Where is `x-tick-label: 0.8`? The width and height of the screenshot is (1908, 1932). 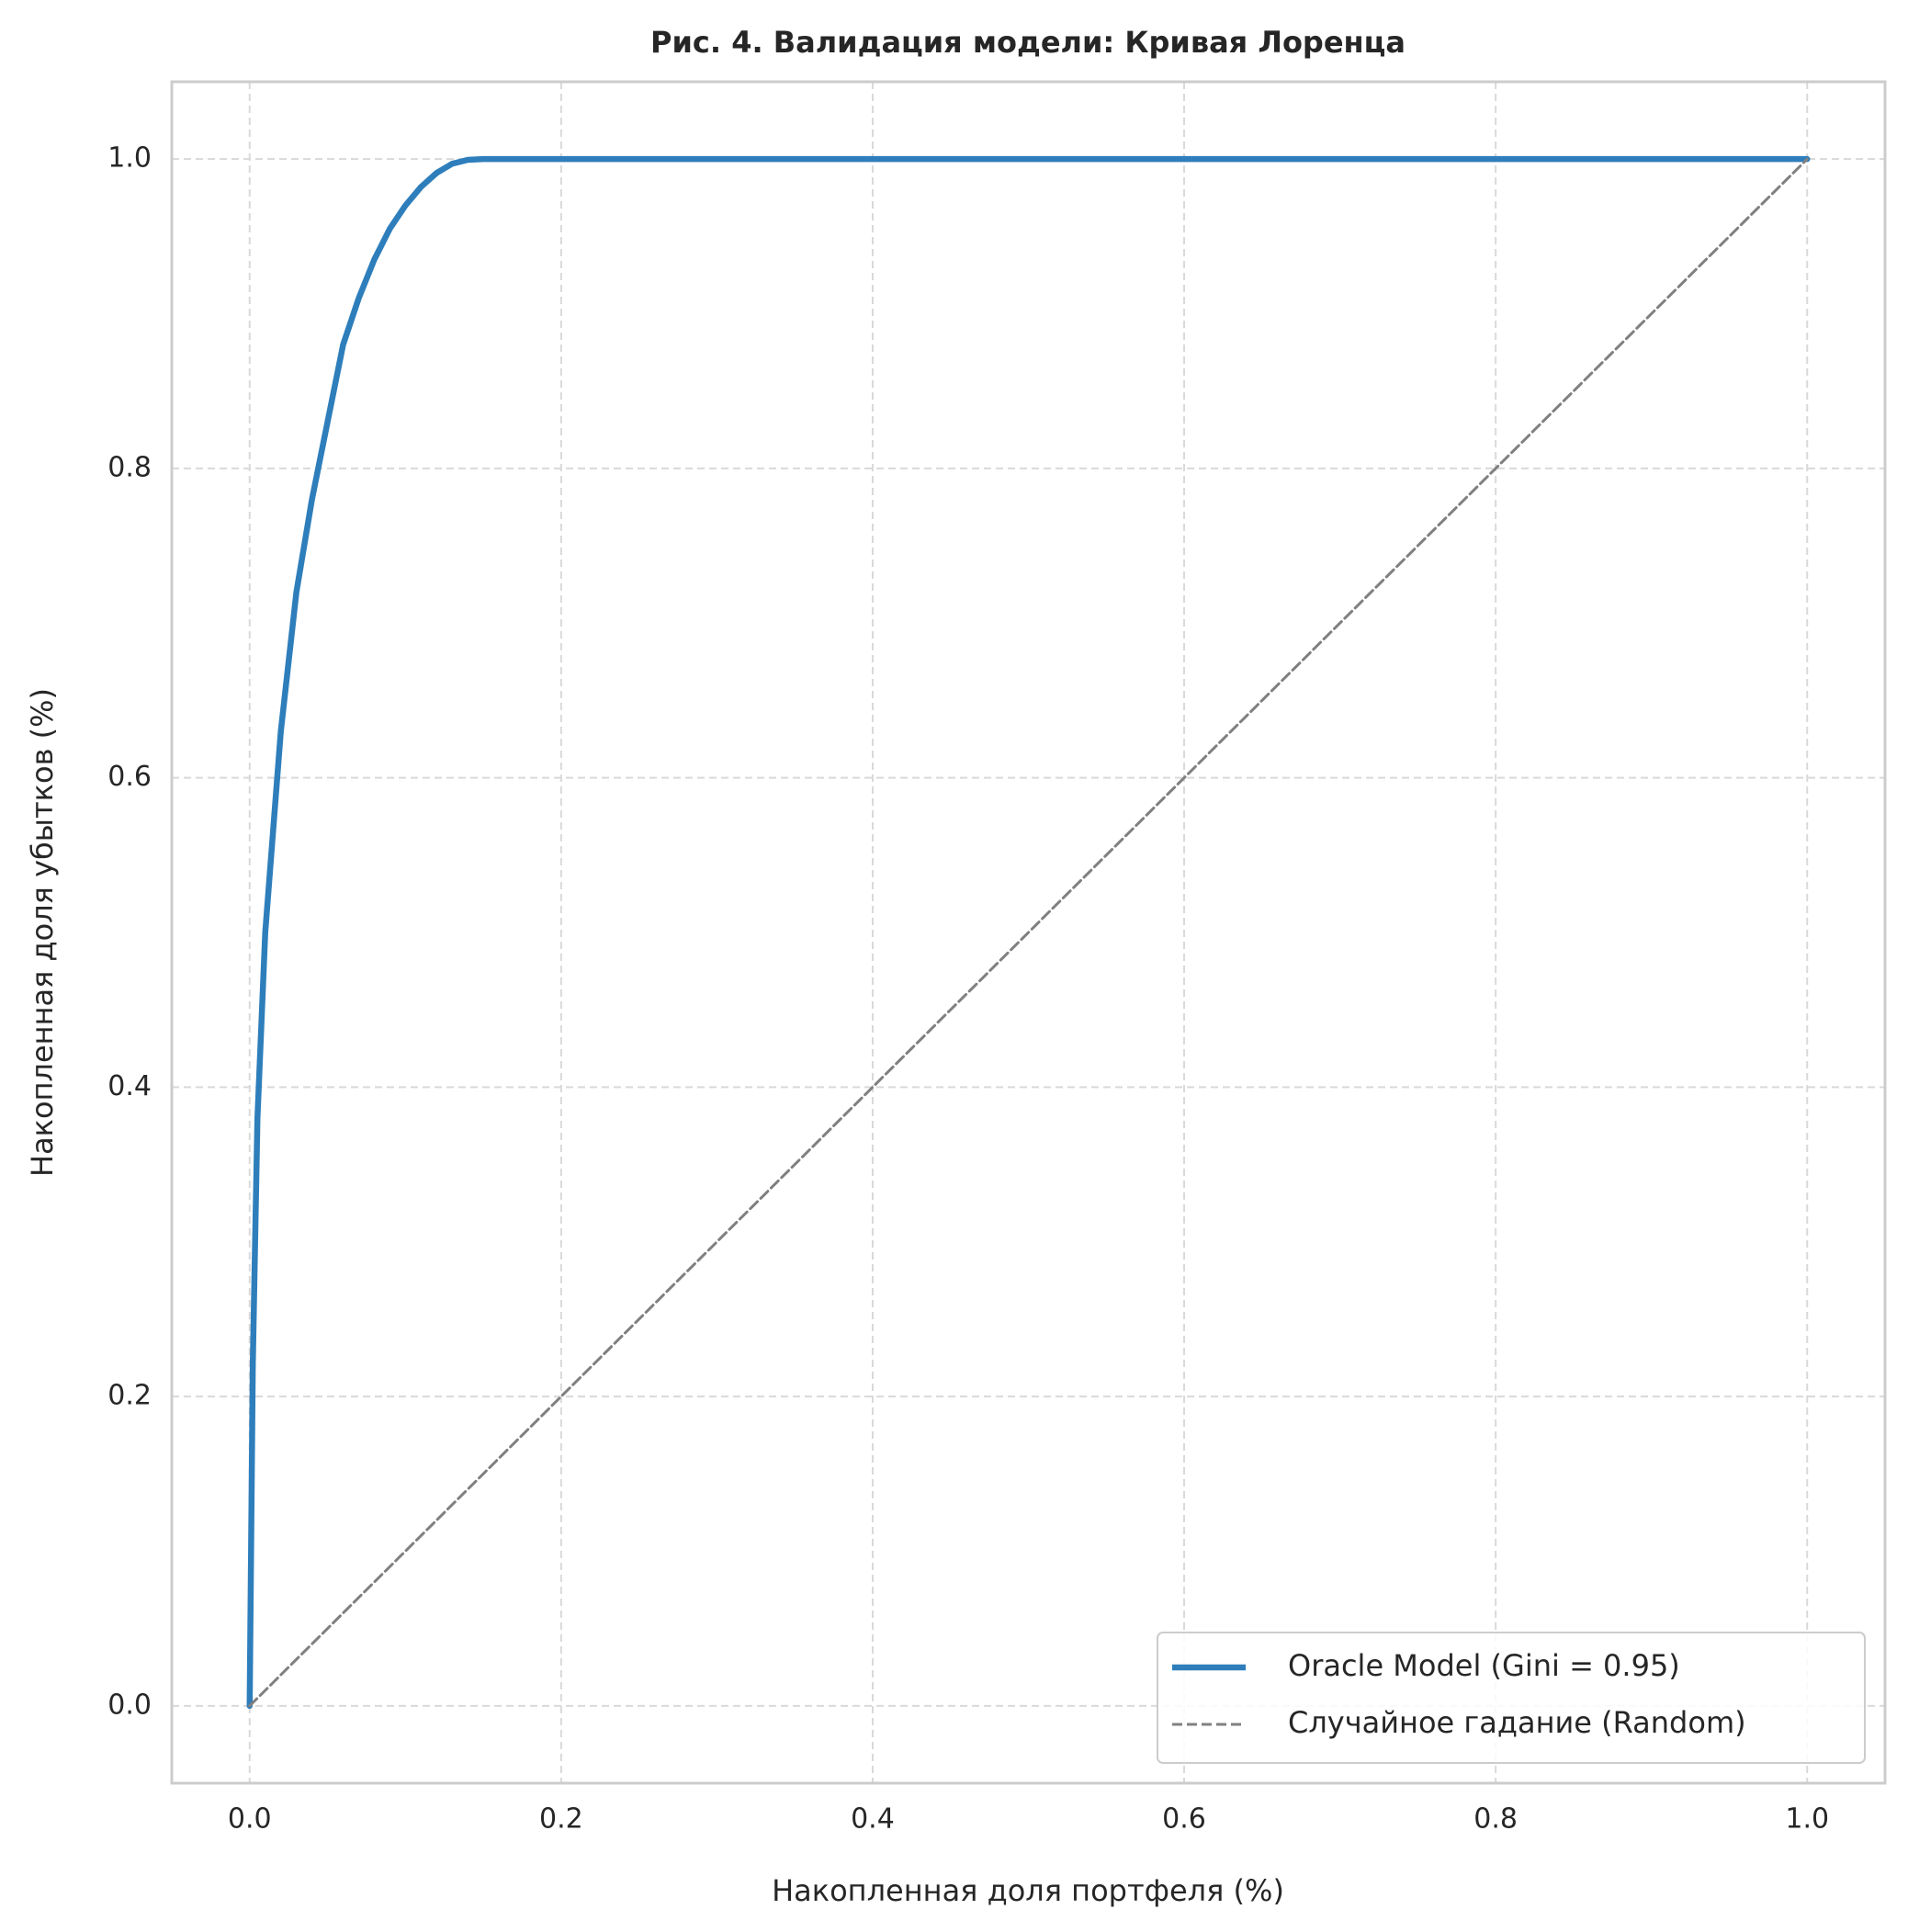
x-tick-label: 0.8 is located at coordinates (1495, 1819).